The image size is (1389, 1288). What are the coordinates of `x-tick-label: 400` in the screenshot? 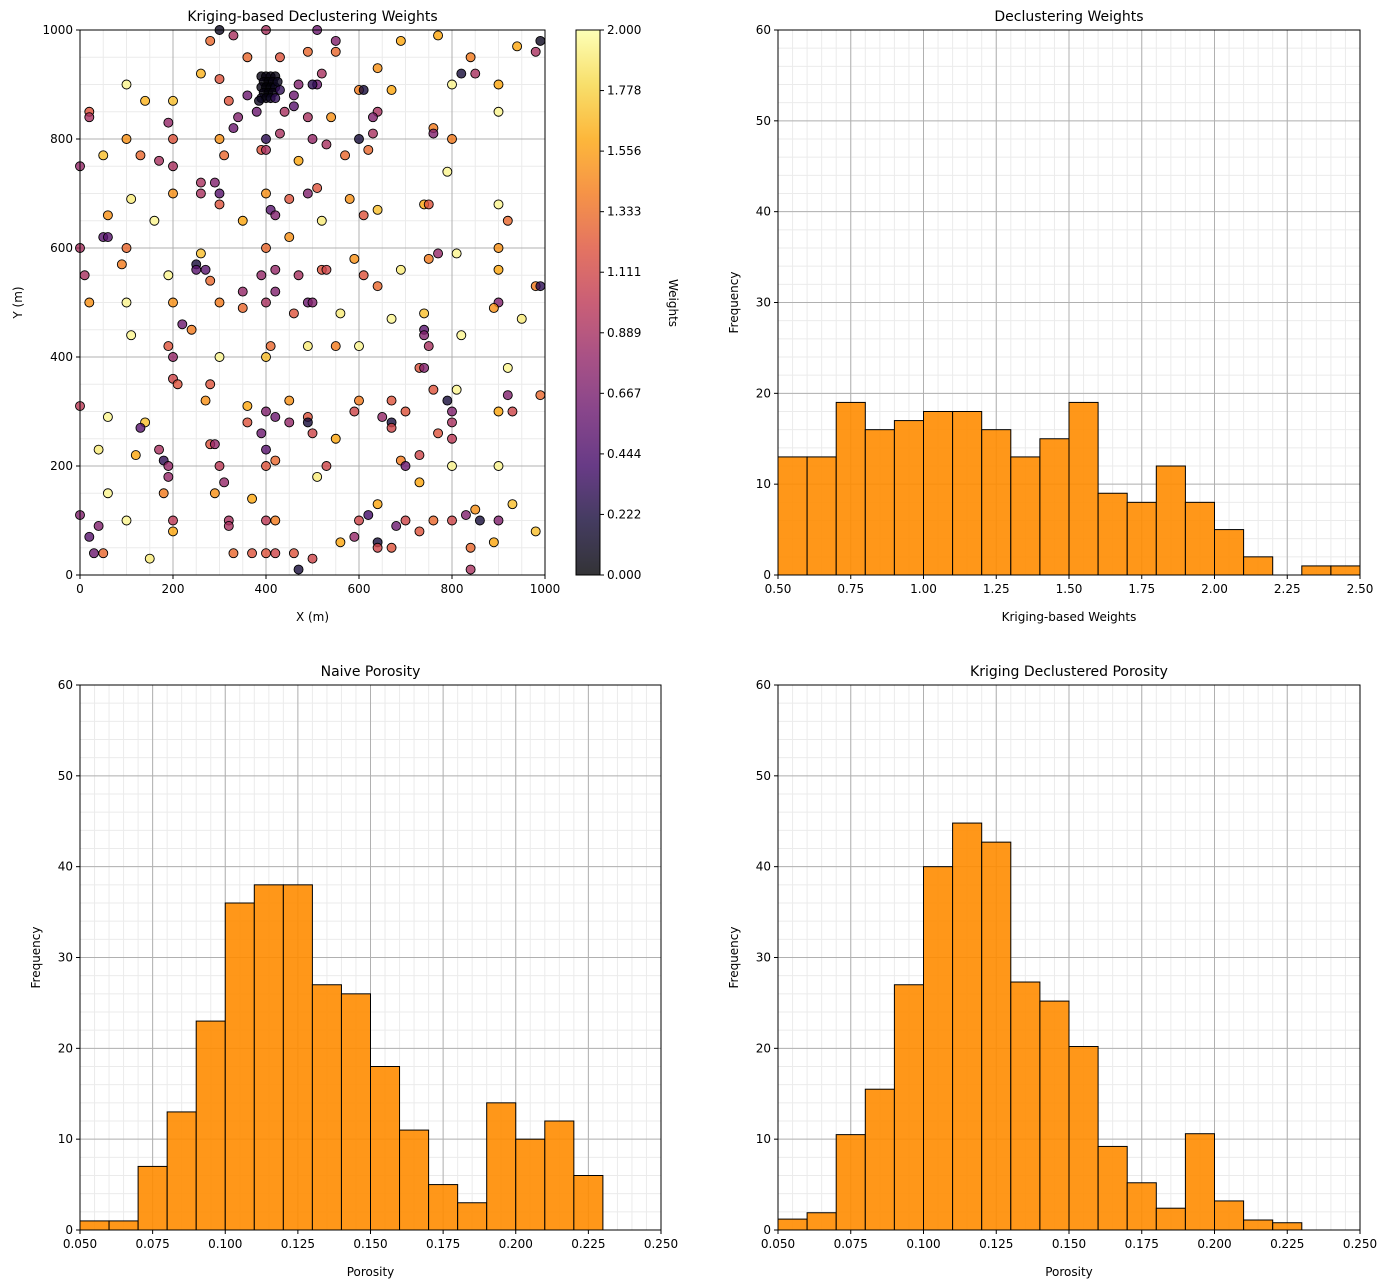 It's located at (266, 589).